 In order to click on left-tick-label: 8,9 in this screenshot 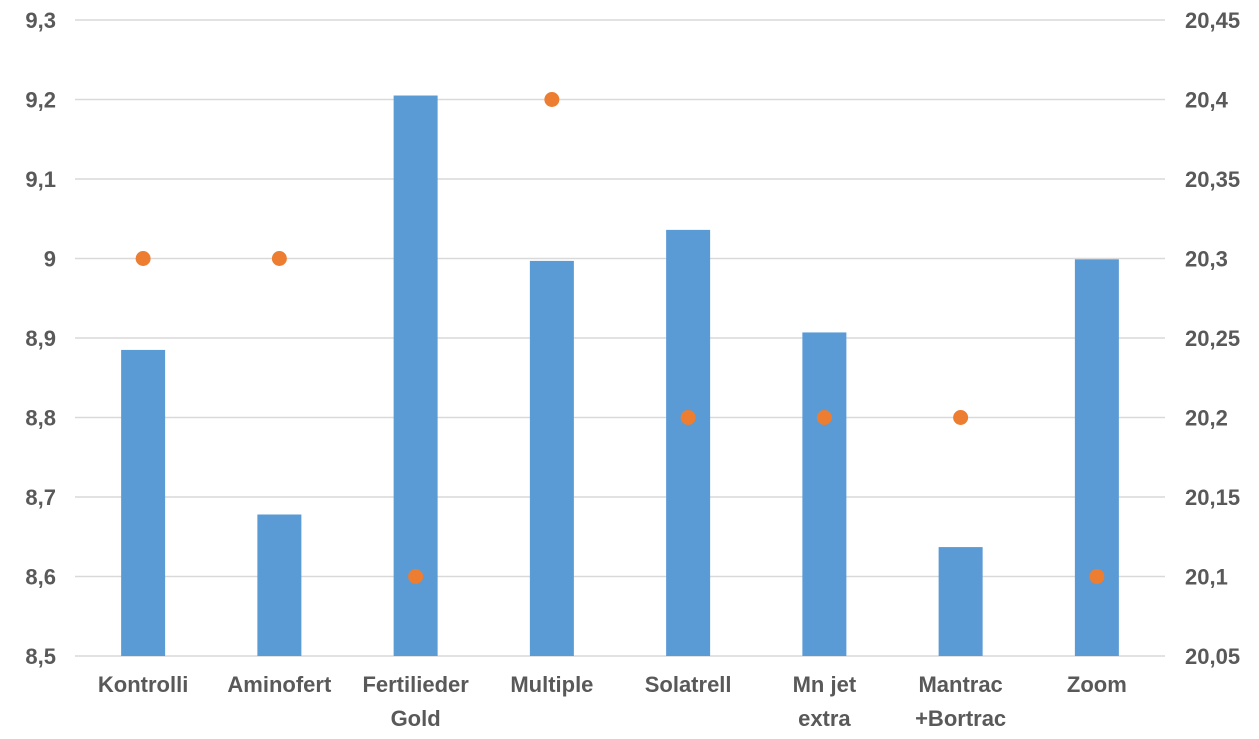, I will do `click(40, 338)`.